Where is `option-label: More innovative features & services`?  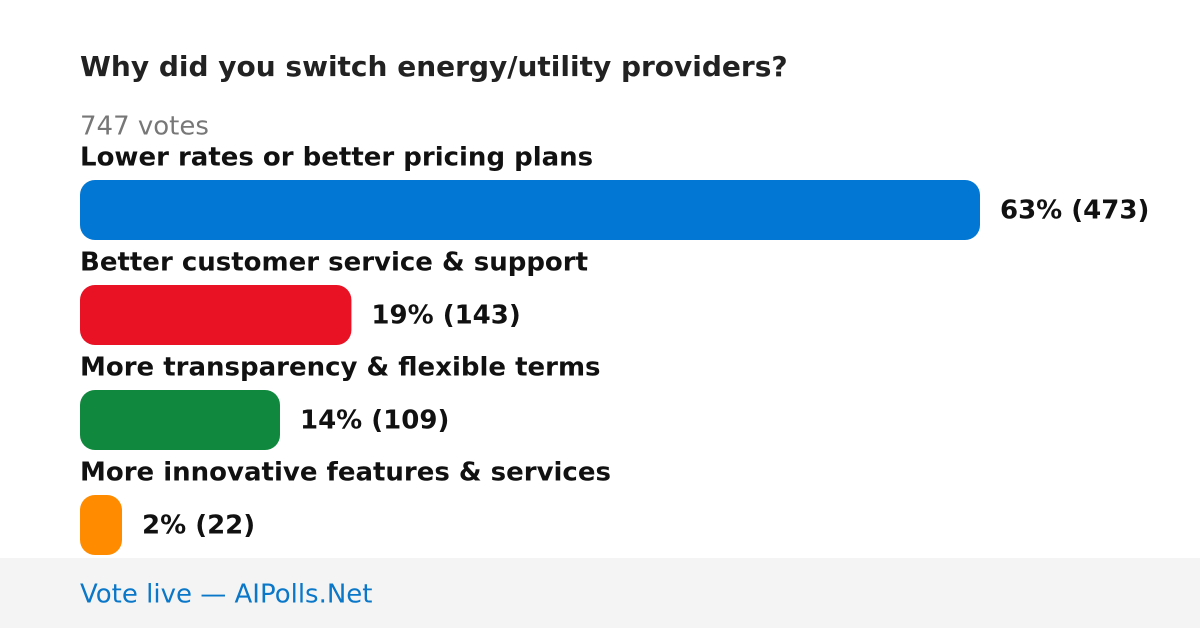
option-label: More innovative features & services is located at coordinates (345, 473).